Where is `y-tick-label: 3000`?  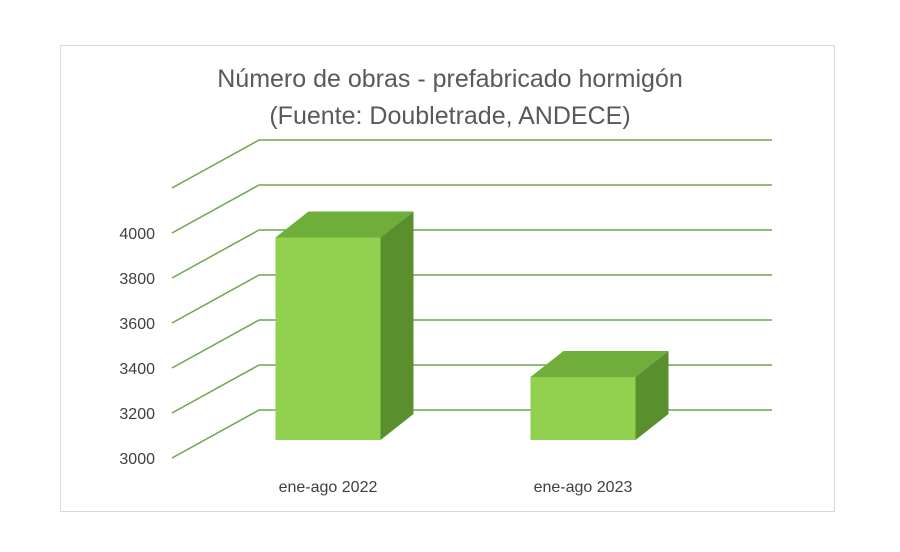 y-tick-label: 3000 is located at coordinates (137, 459).